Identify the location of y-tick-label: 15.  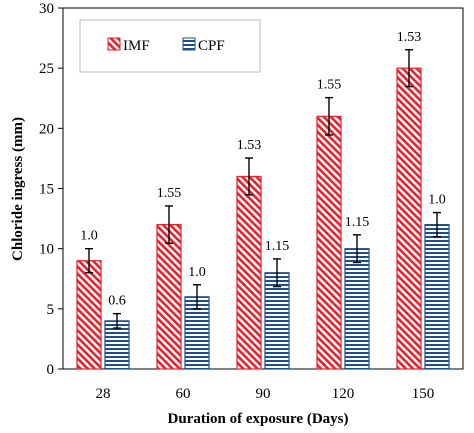
(46, 190).